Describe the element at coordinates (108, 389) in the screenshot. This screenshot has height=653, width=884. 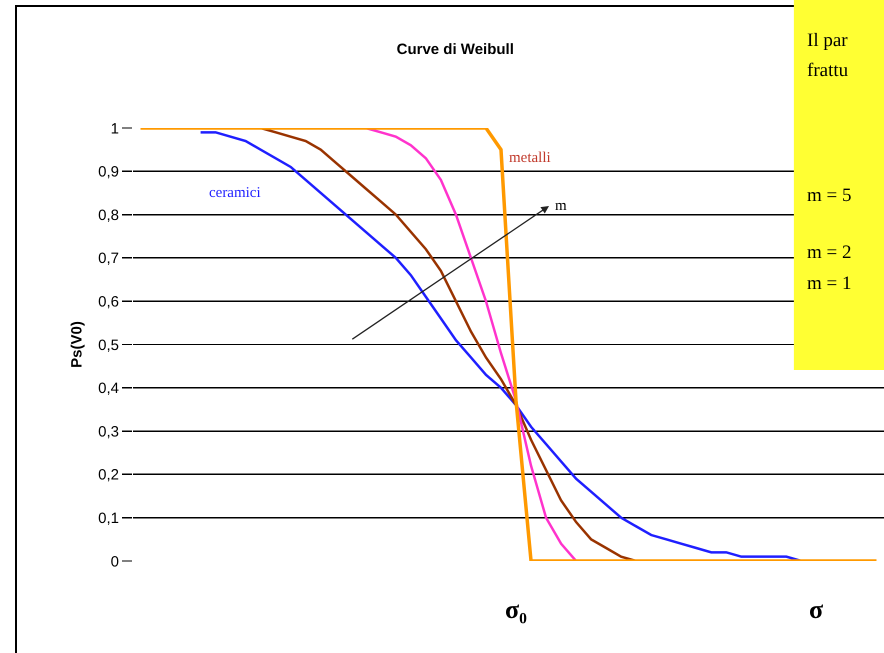
I see `y-tick-label: 0,4` at that location.